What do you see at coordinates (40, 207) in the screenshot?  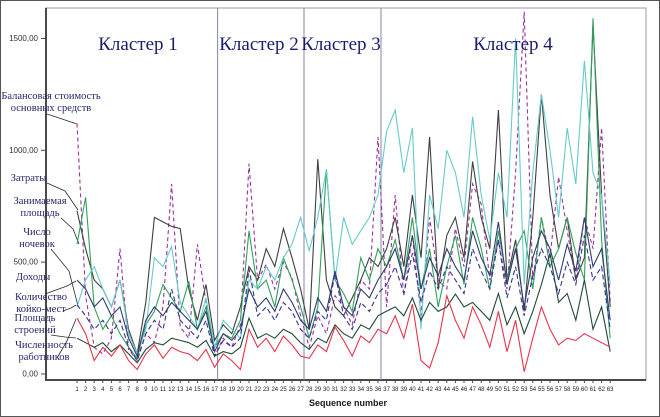 I see `series-label-occupied-area: Занимаемая площадь` at bounding box center [40, 207].